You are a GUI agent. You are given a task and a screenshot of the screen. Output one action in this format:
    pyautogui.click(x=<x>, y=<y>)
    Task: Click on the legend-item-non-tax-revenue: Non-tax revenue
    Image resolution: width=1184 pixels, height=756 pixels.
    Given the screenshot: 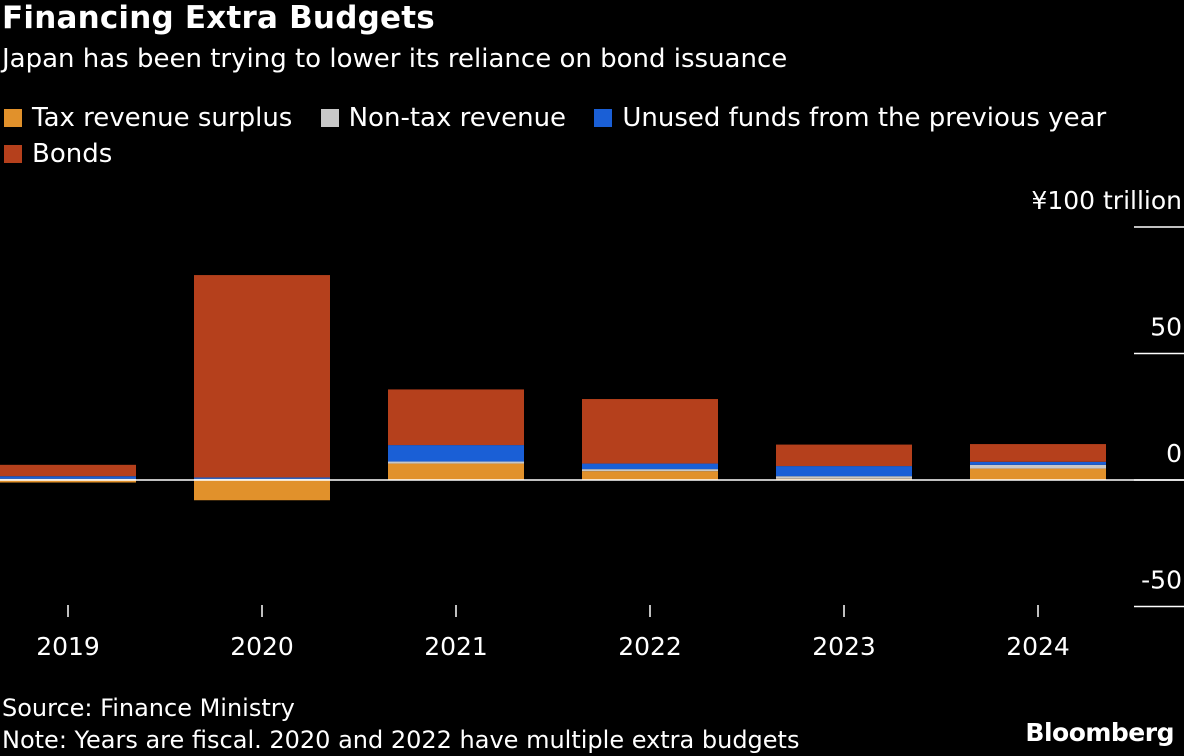 What is the action you would take?
    pyautogui.click(x=443, y=118)
    